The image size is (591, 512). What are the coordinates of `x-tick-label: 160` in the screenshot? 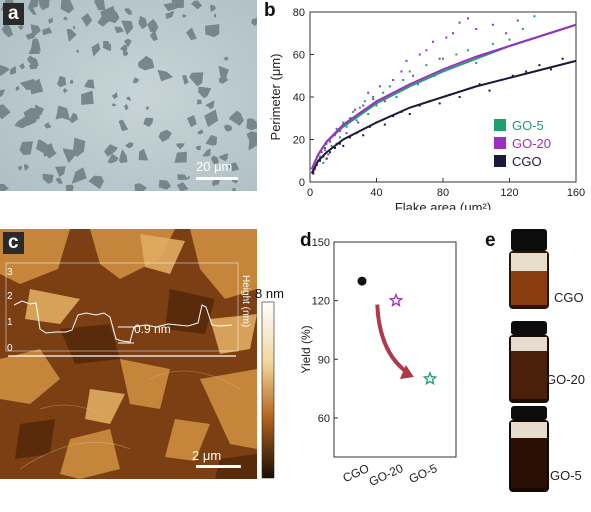 It's located at (576, 193).